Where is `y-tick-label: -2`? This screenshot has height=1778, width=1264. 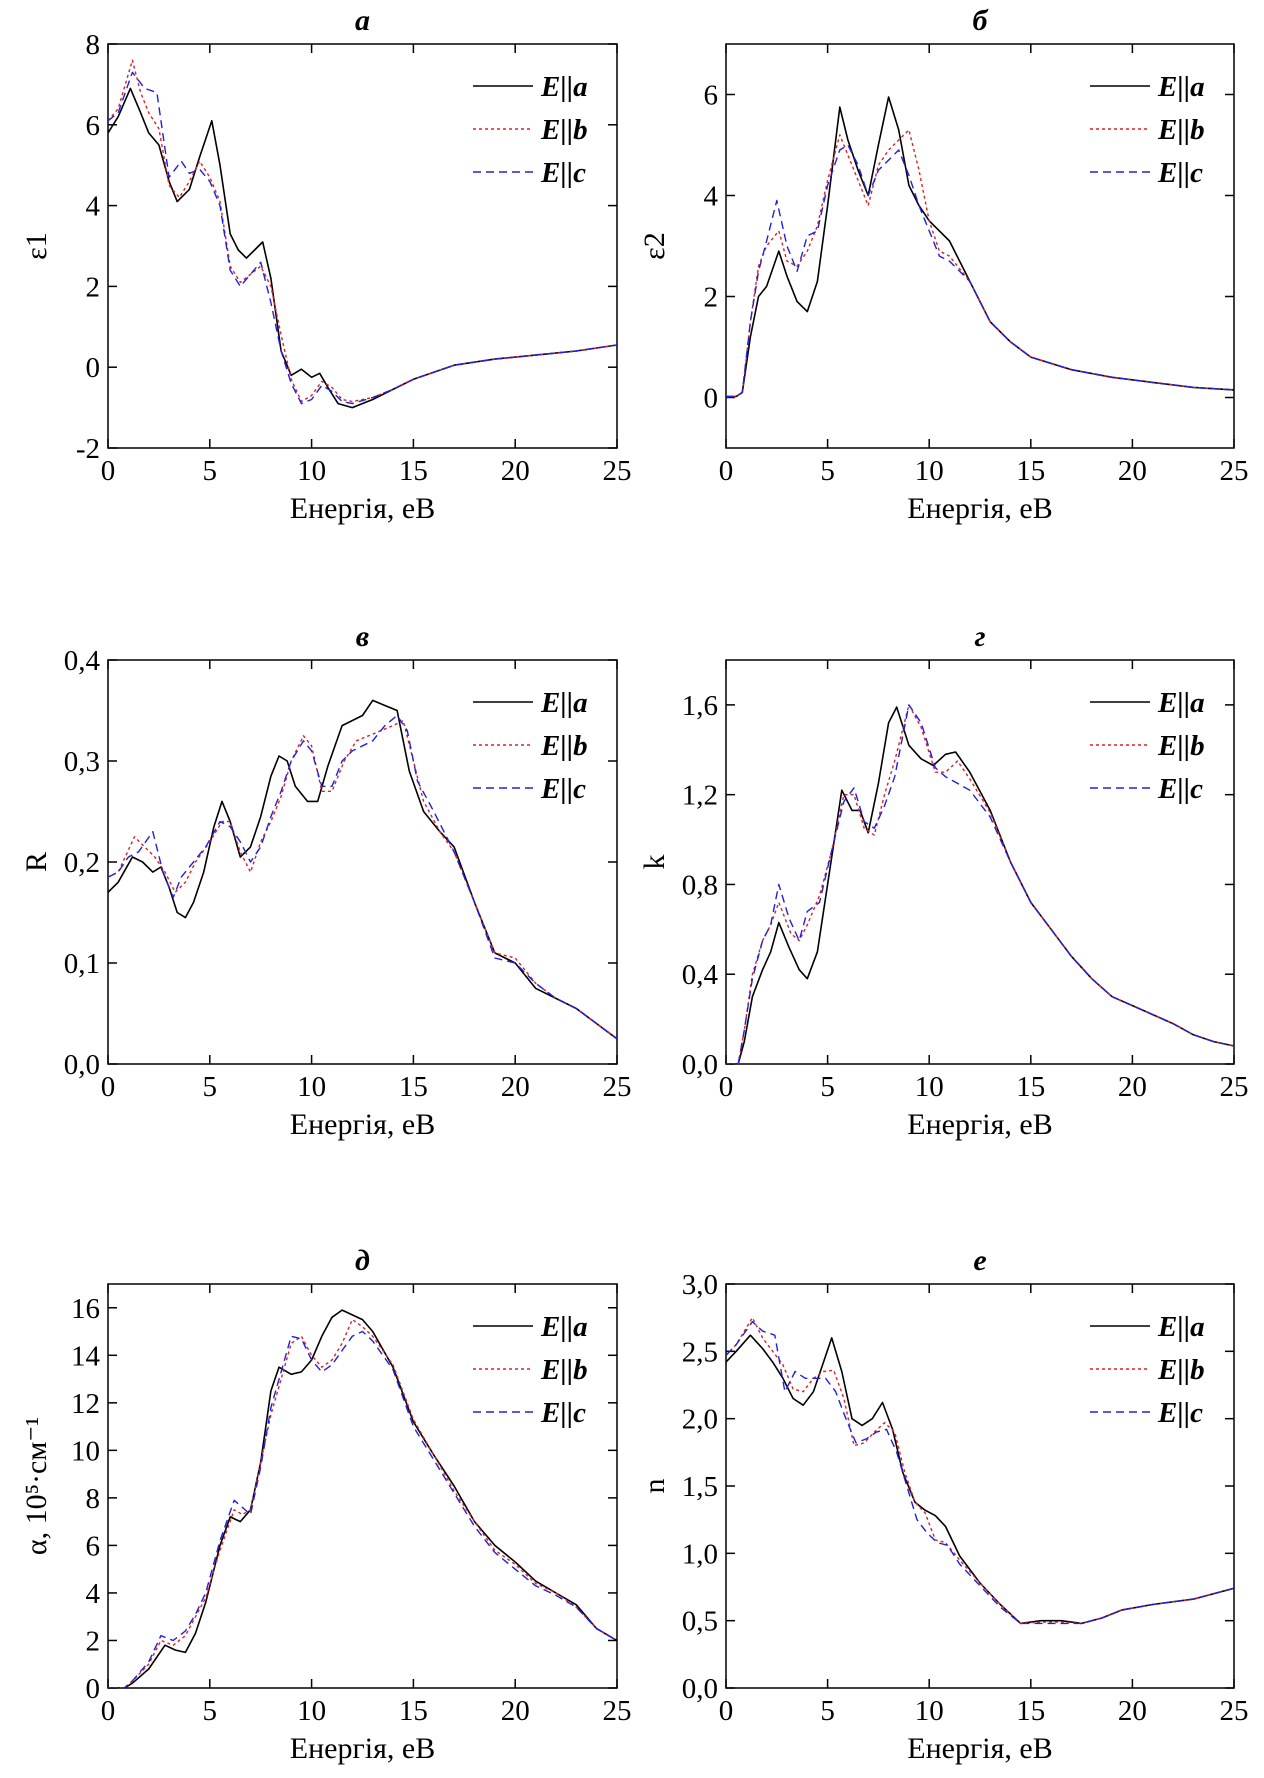 y-tick-label: -2 is located at coordinates (88, 449).